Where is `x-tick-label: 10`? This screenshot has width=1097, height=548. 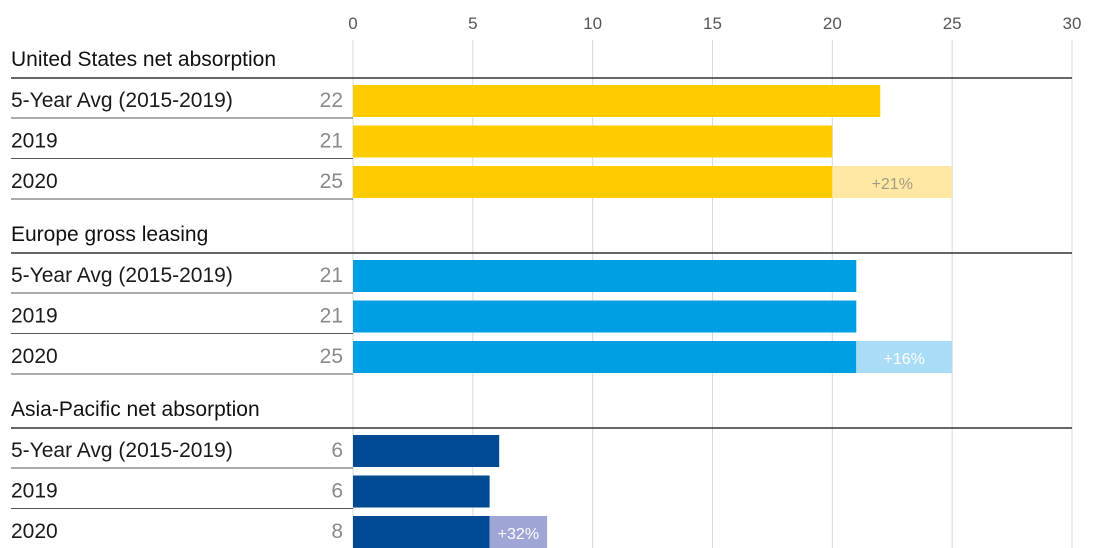
x-tick-label: 10 is located at coordinates (592, 23).